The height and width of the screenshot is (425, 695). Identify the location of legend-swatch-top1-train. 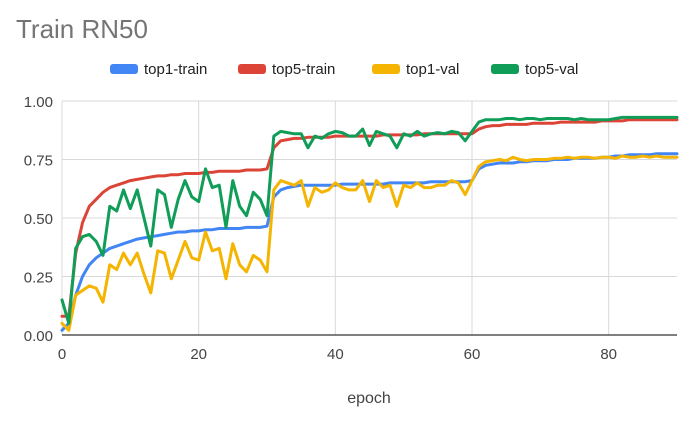
(124, 69).